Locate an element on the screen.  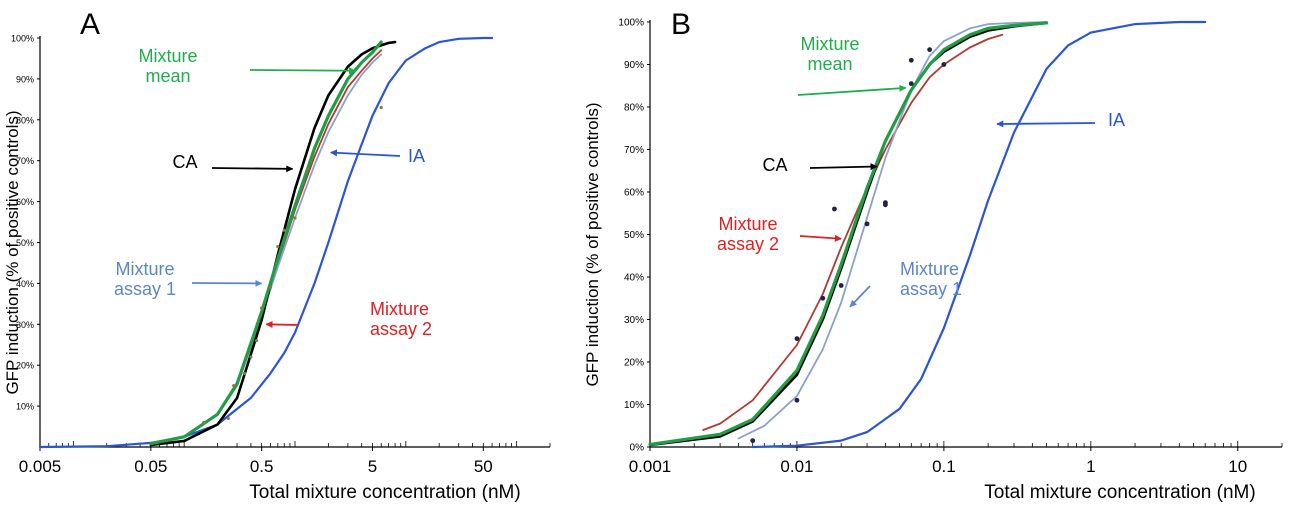
x-tick-label: 10 is located at coordinates (1237, 466).